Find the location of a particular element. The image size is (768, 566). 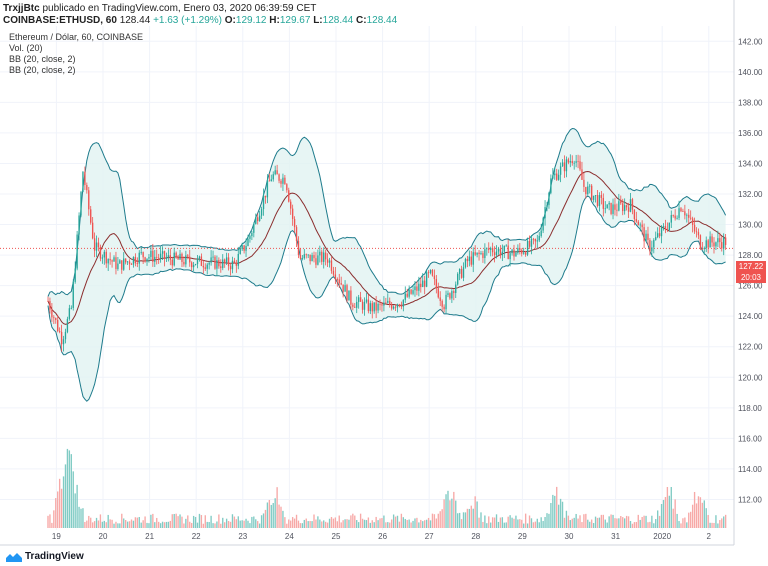

tradingview-logo: TradingView is located at coordinates (45, 556).